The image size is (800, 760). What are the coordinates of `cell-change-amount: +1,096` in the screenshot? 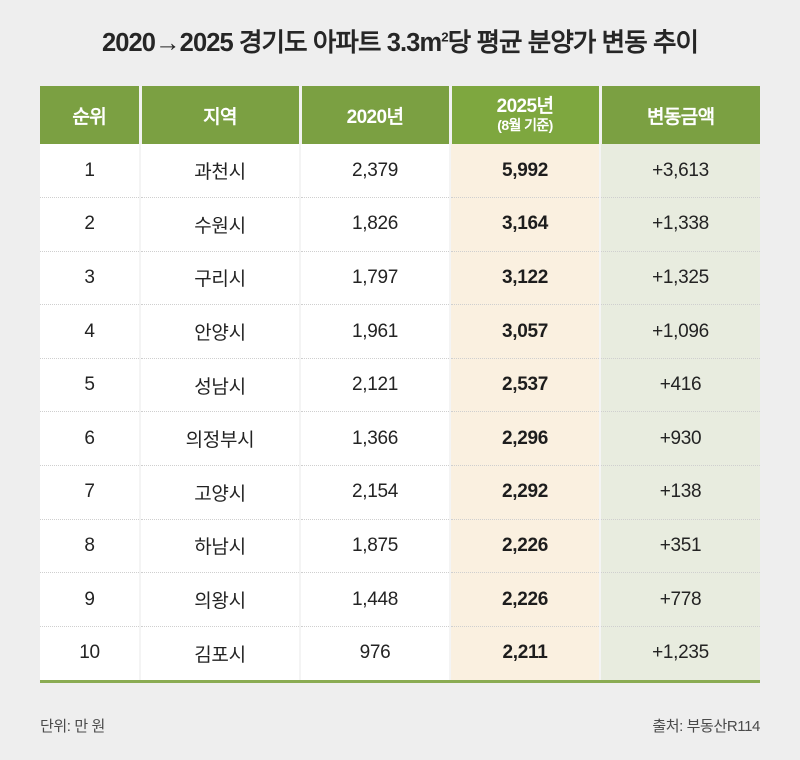 It's located at (680, 331).